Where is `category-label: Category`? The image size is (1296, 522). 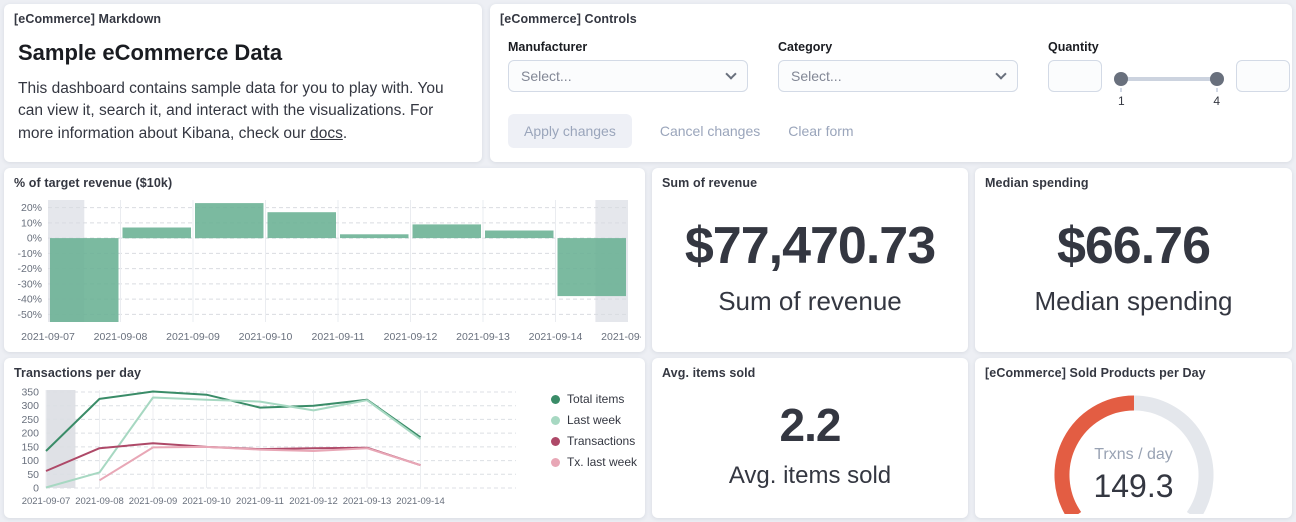 category-label: Category is located at coordinates (805, 47).